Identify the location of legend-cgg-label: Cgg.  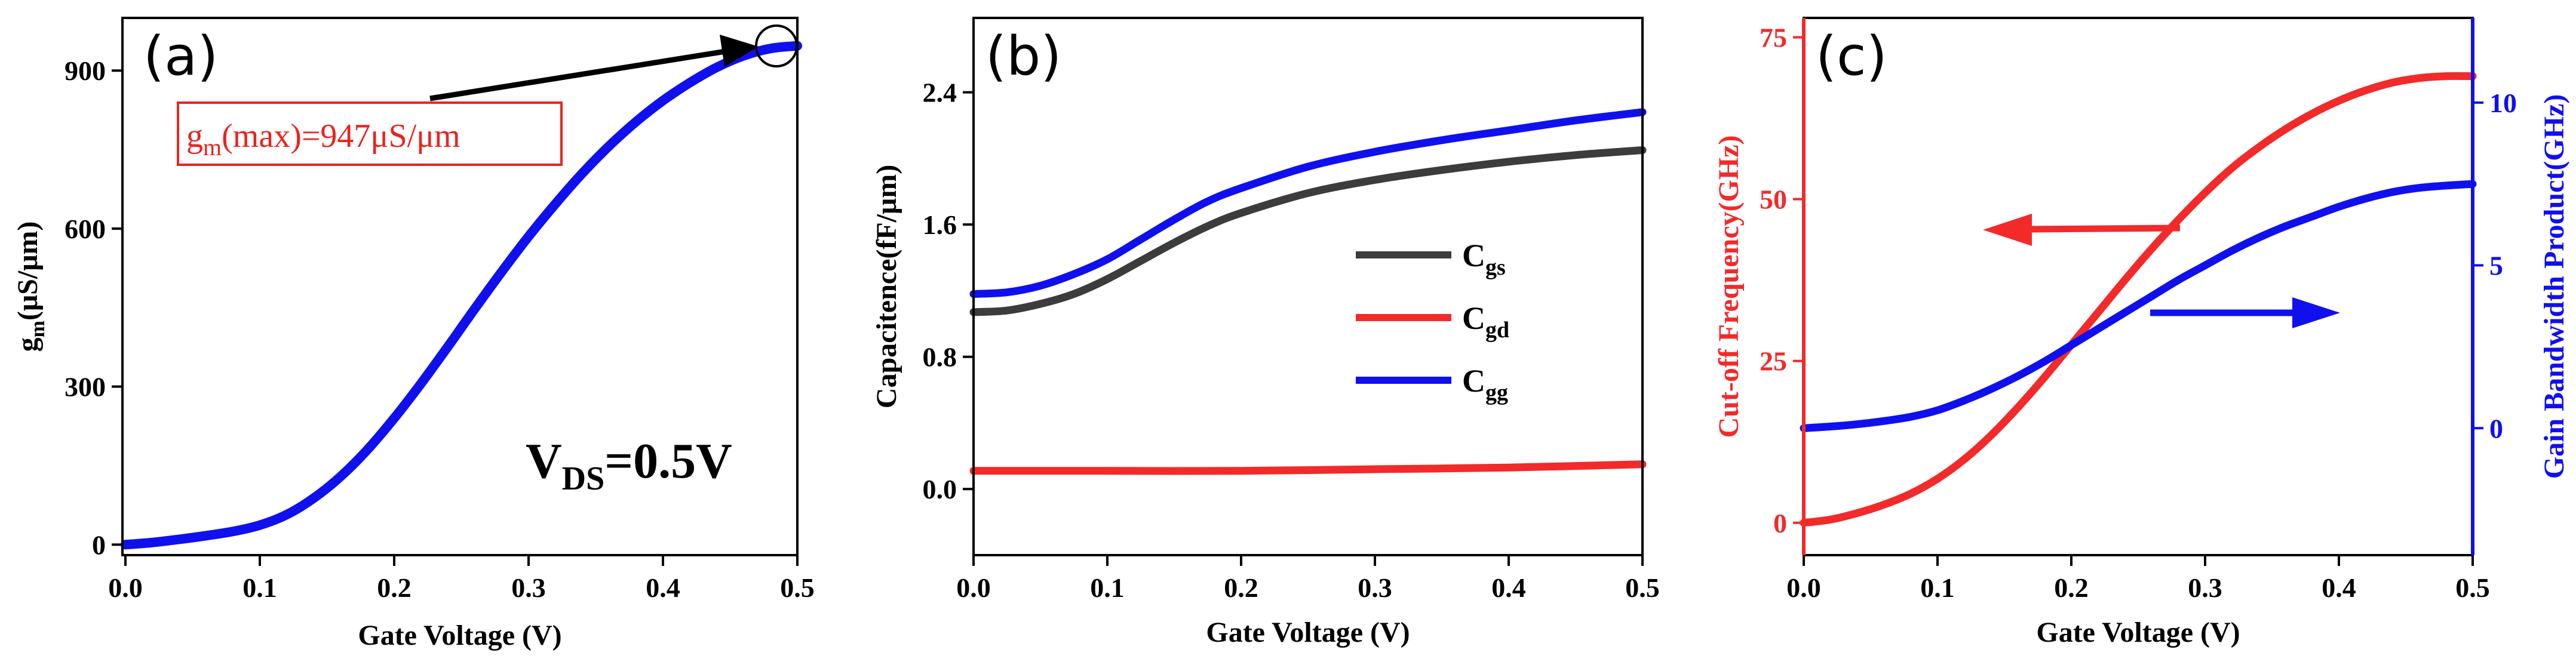
(1485, 384).